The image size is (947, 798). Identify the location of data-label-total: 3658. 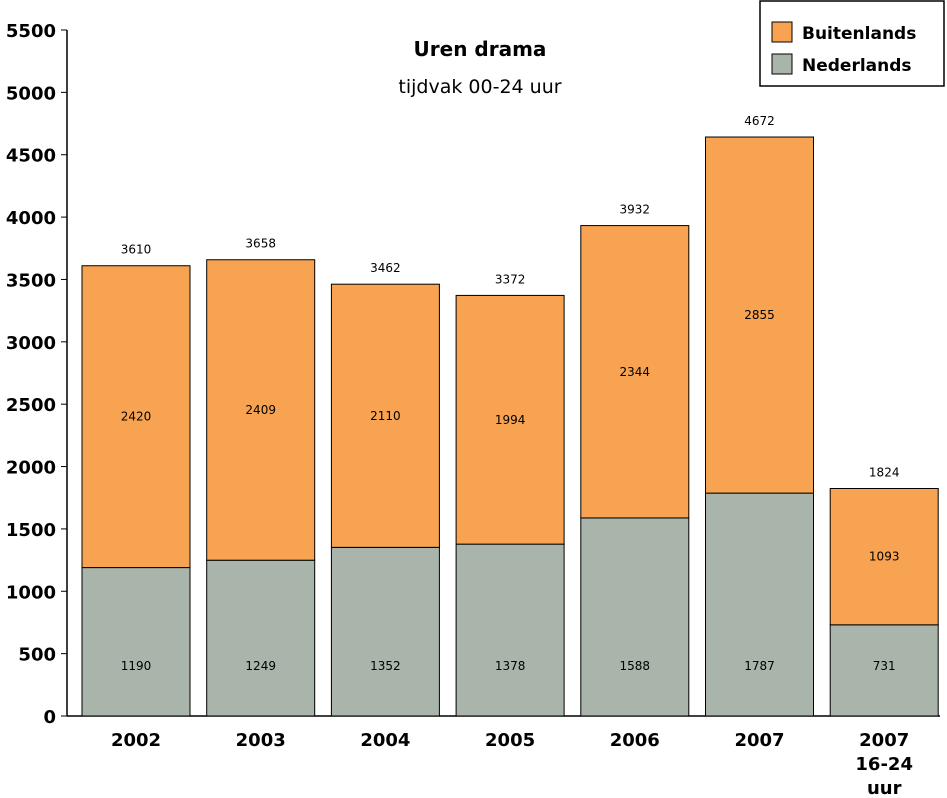
(260, 244).